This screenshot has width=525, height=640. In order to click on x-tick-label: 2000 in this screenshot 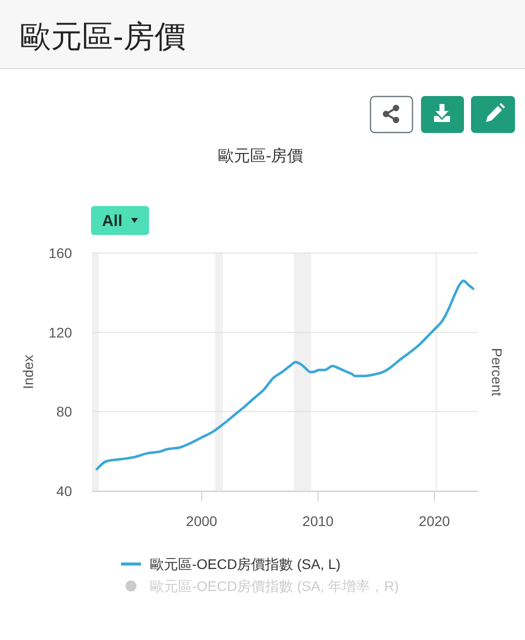, I will do `click(202, 521)`.